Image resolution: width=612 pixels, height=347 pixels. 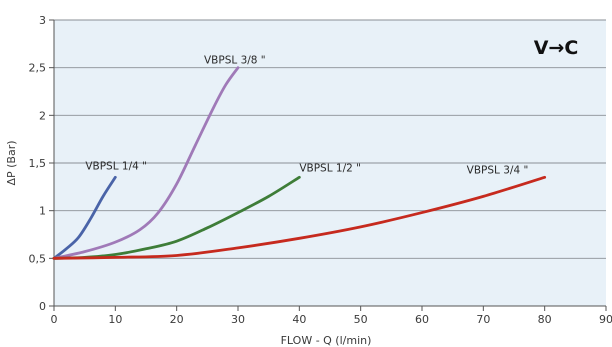 I want to click on x-tick-label: 0, so click(x=54, y=319).